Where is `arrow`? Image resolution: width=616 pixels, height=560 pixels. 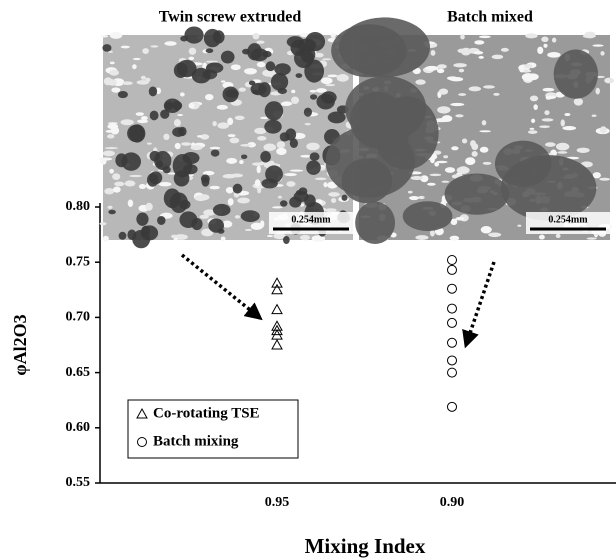
arrow is located at coordinates (479, 305).